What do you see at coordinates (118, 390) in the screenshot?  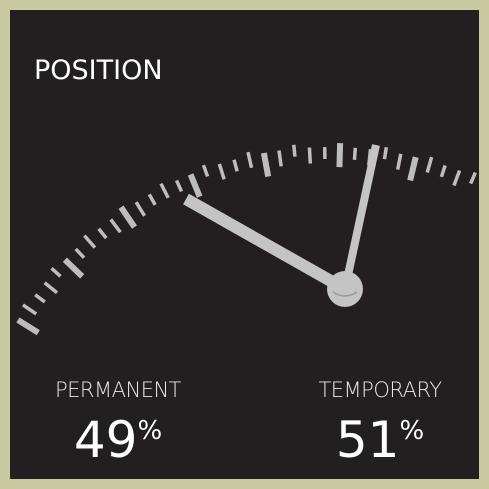 I see `item-label: PERMANENT` at bounding box center [118, 390].